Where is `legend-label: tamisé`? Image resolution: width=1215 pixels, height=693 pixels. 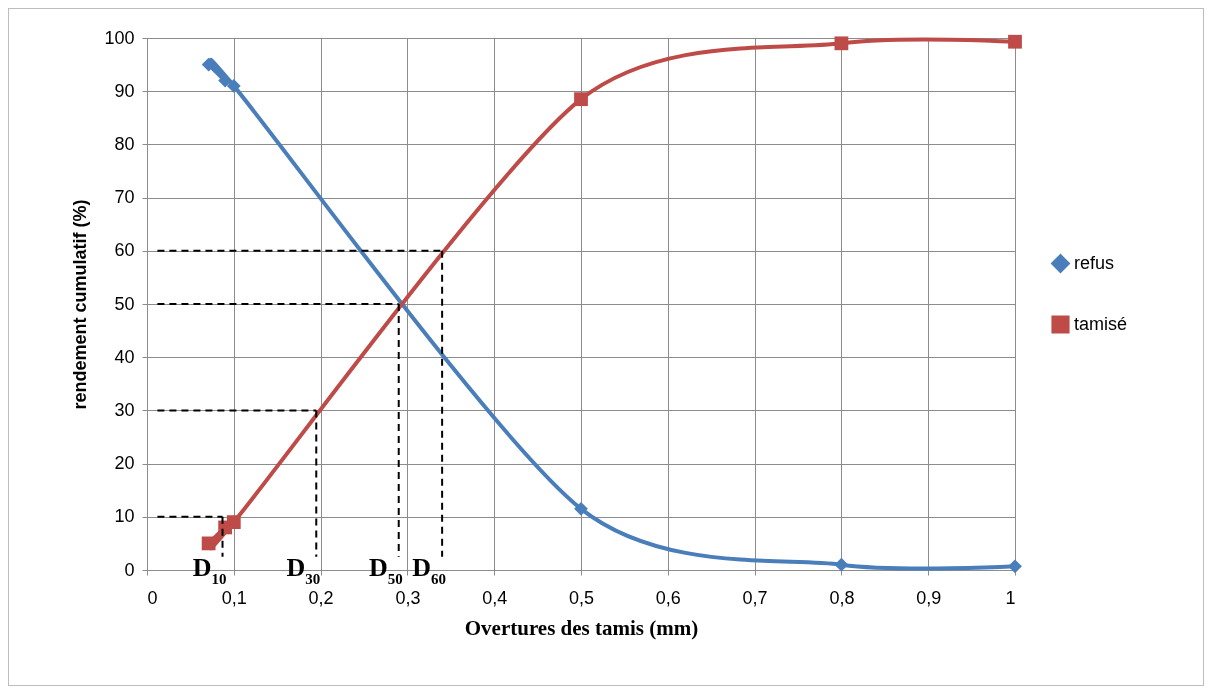 legend-label: tamisé is located at coordinates (1101, 323).